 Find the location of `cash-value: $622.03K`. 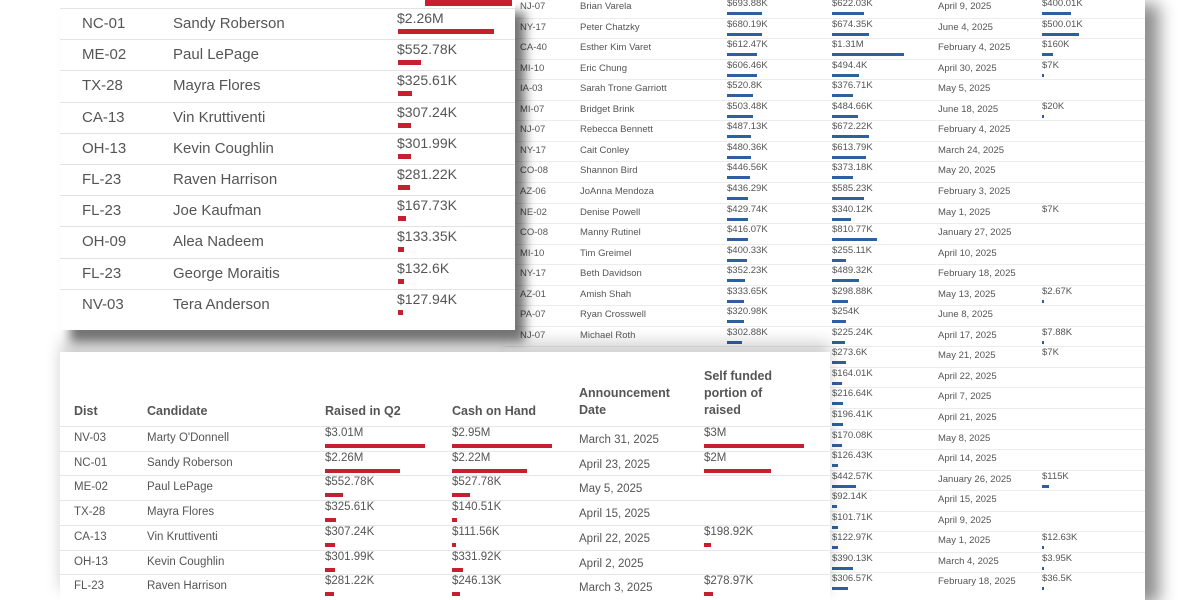

cash-value: $622.03K is located at coordinates (852, 4).